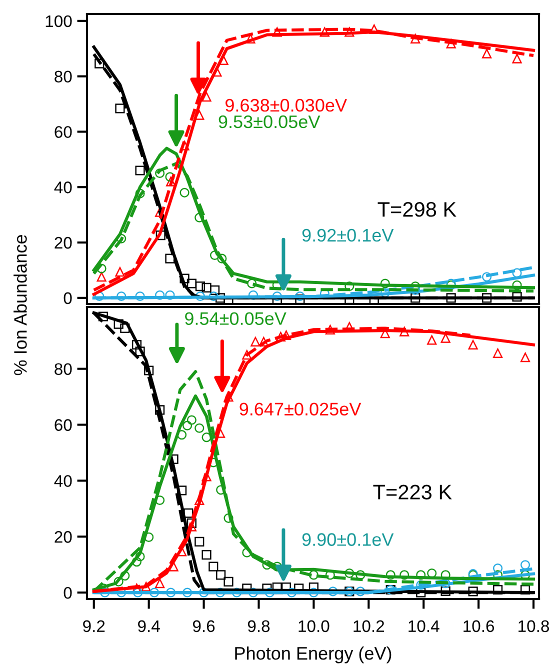  What do you see at coordinates (314, 626) in the screenshot?
I see `x-tick-label: 10.0` at bounding box center [314, 626].